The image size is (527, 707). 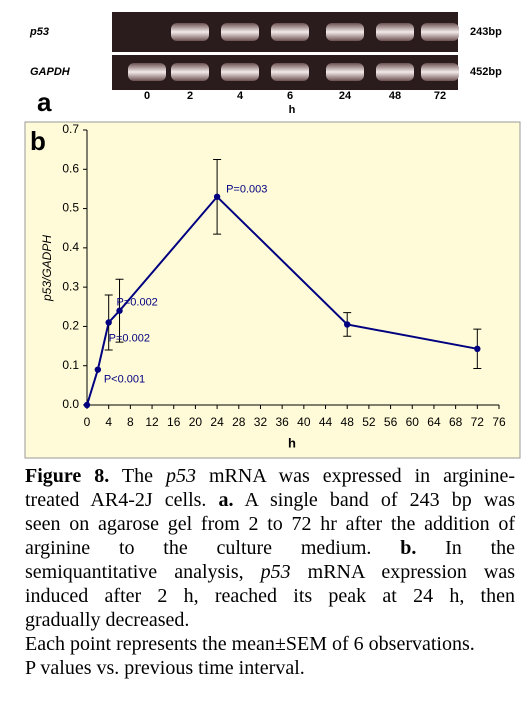 I want to click on x-tick-label: 16, so click(x=174, y=422).